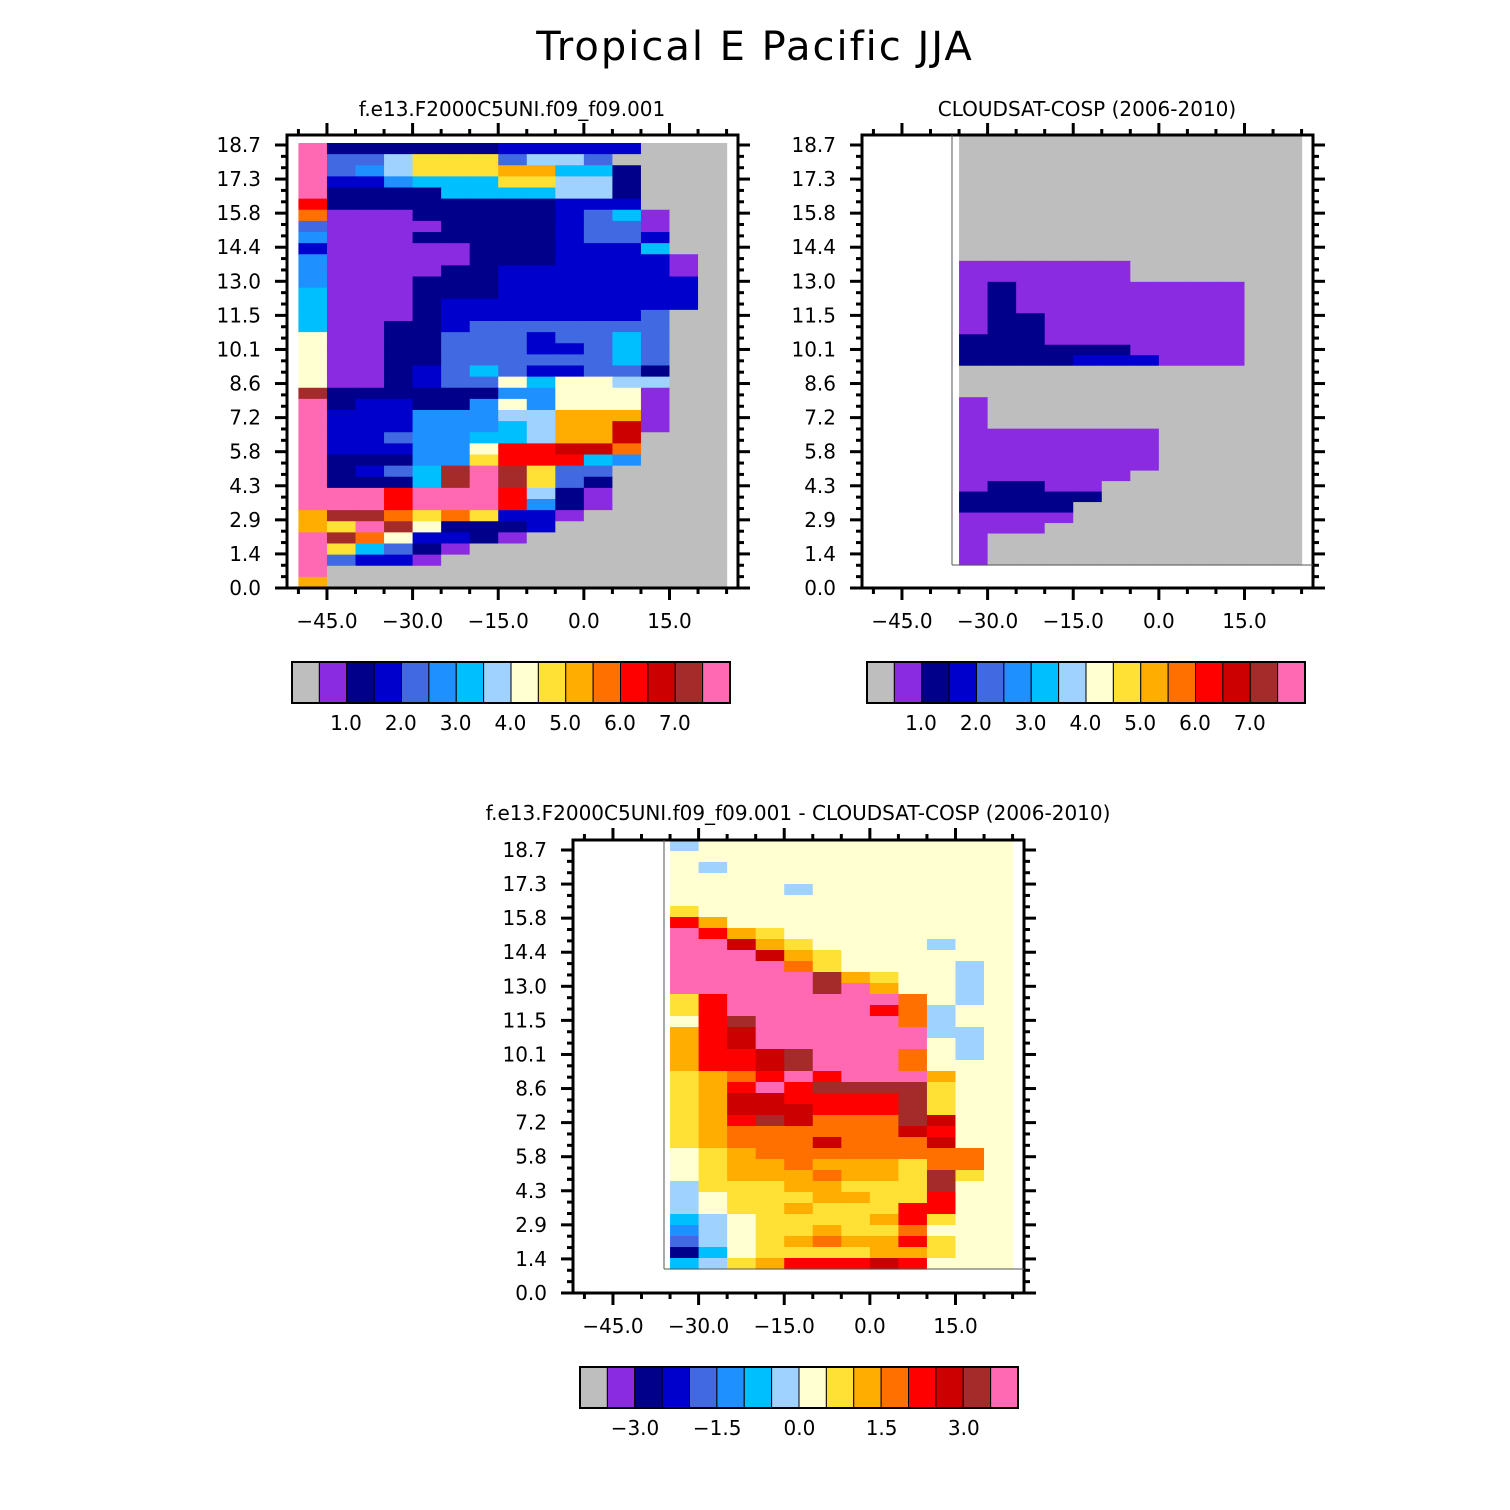  What do you see at coordinates (498, 621) in the screenshot?
I see `x-tick-label: −15.0` at bounding box center [498, 621].